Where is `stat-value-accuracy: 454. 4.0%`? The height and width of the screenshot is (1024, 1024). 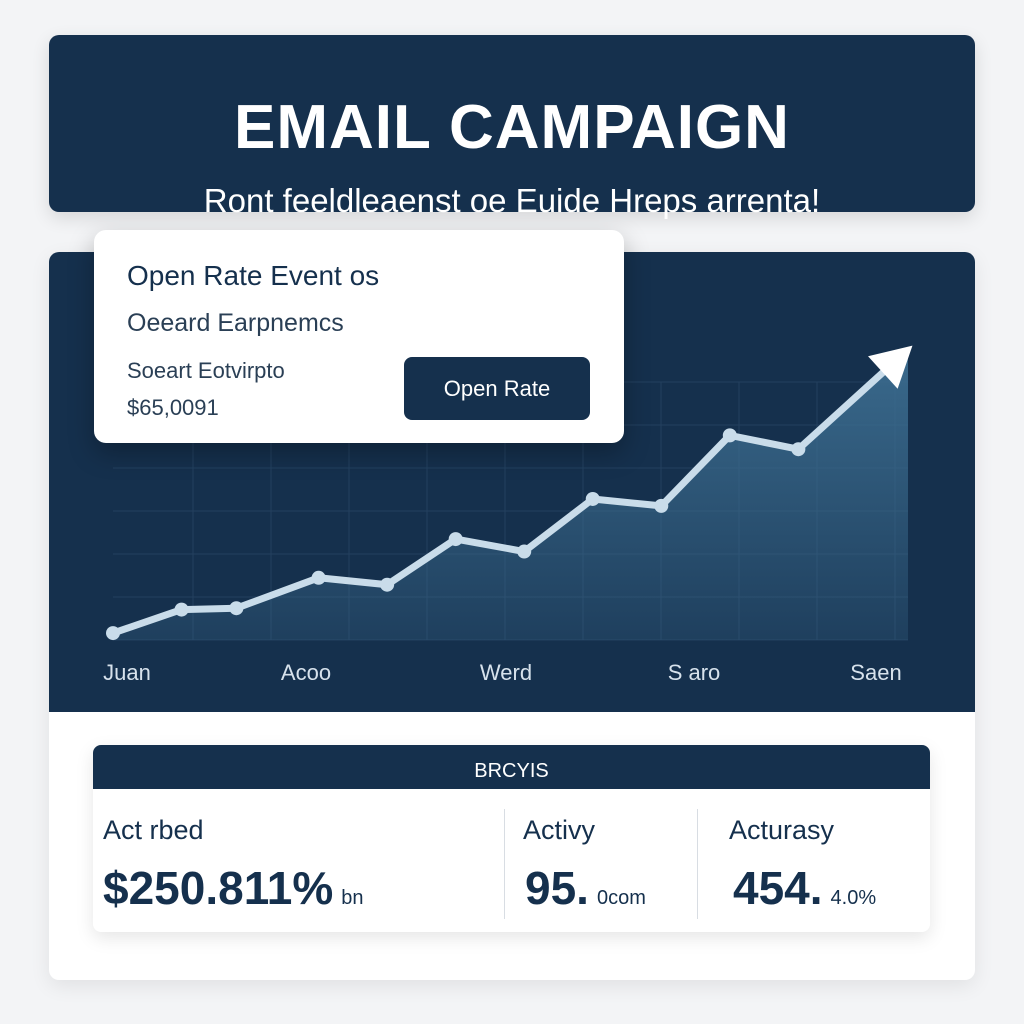 stat-value-accuracy: 454. 4.0% is located at coordinates (804, 893).